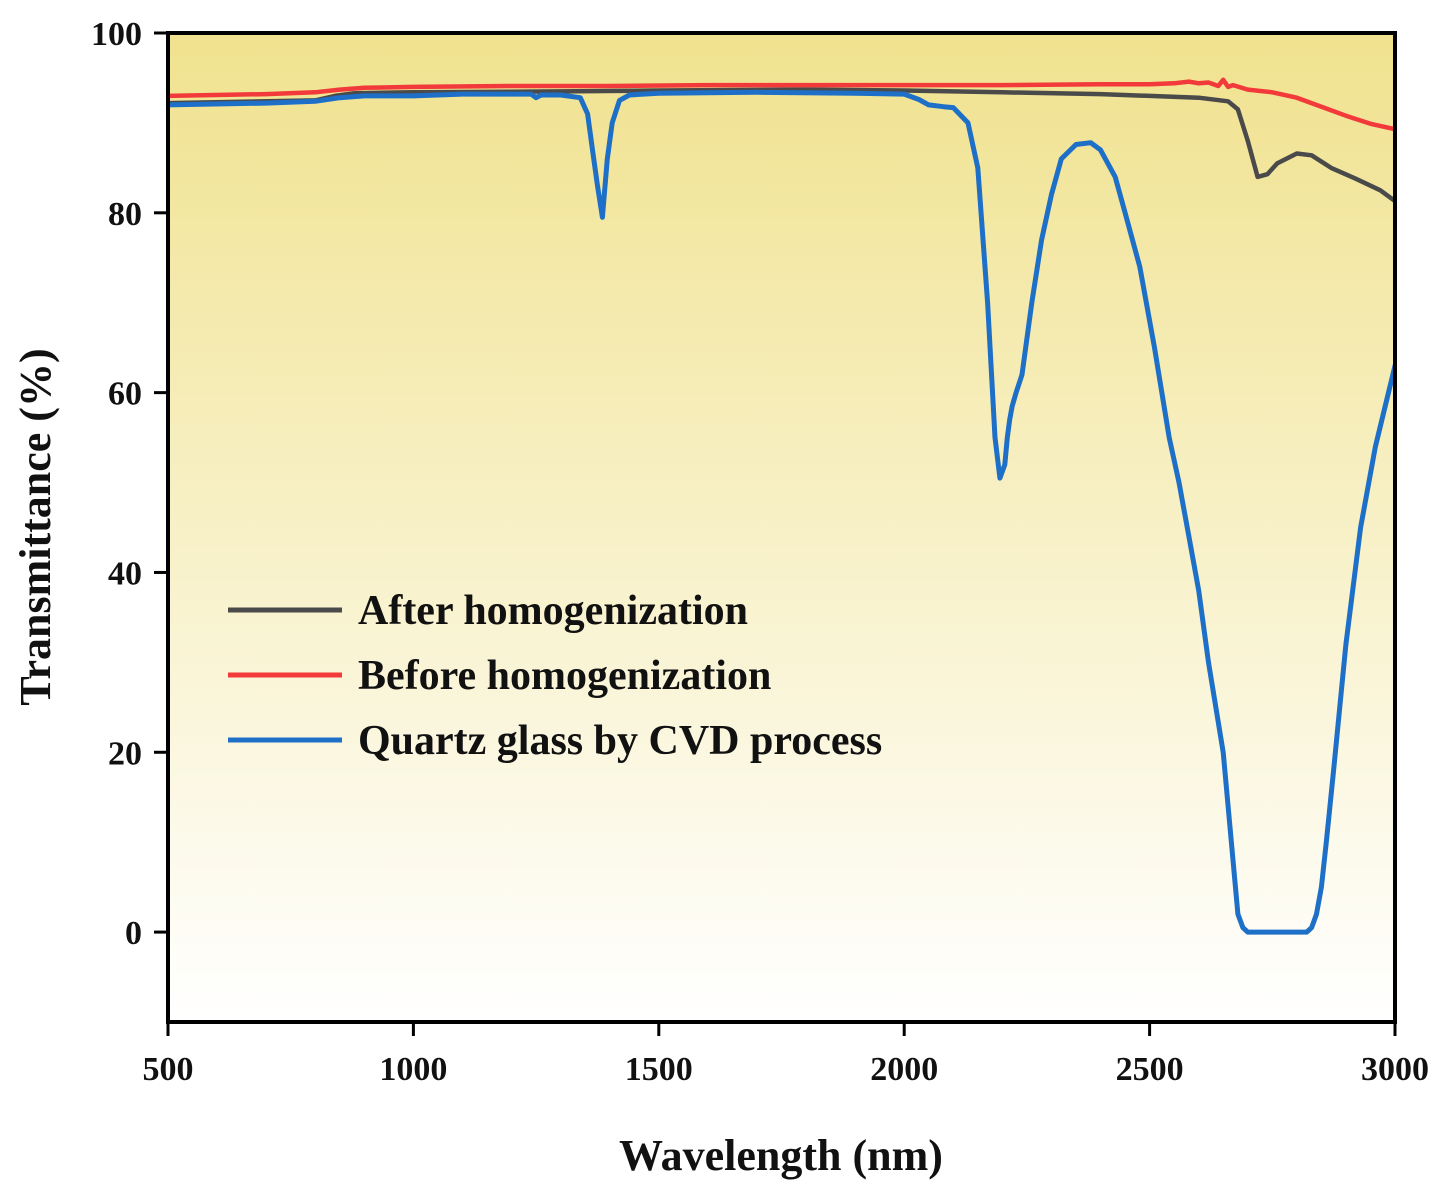 Image resolution: width=1448 pixels, height=1196 pixels. What do you see at coordinates (564, 676) in the screenshot?
I see `legend-label-2: Before homogenization` at bounding box center [564, 676].